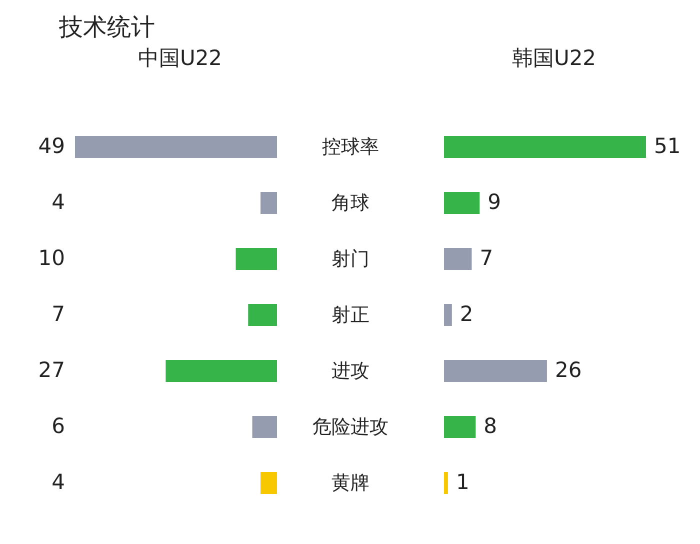  I want to click on data-label: 26, so click(568, 370).